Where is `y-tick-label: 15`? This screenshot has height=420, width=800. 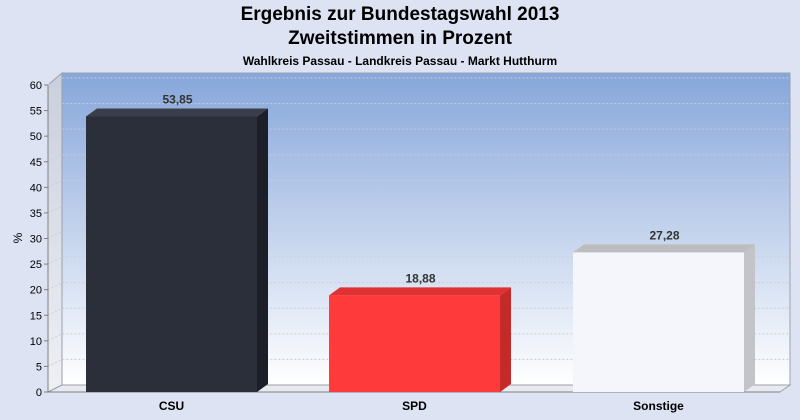 y-tick-label: 15 is located at coordinates (36, 316).